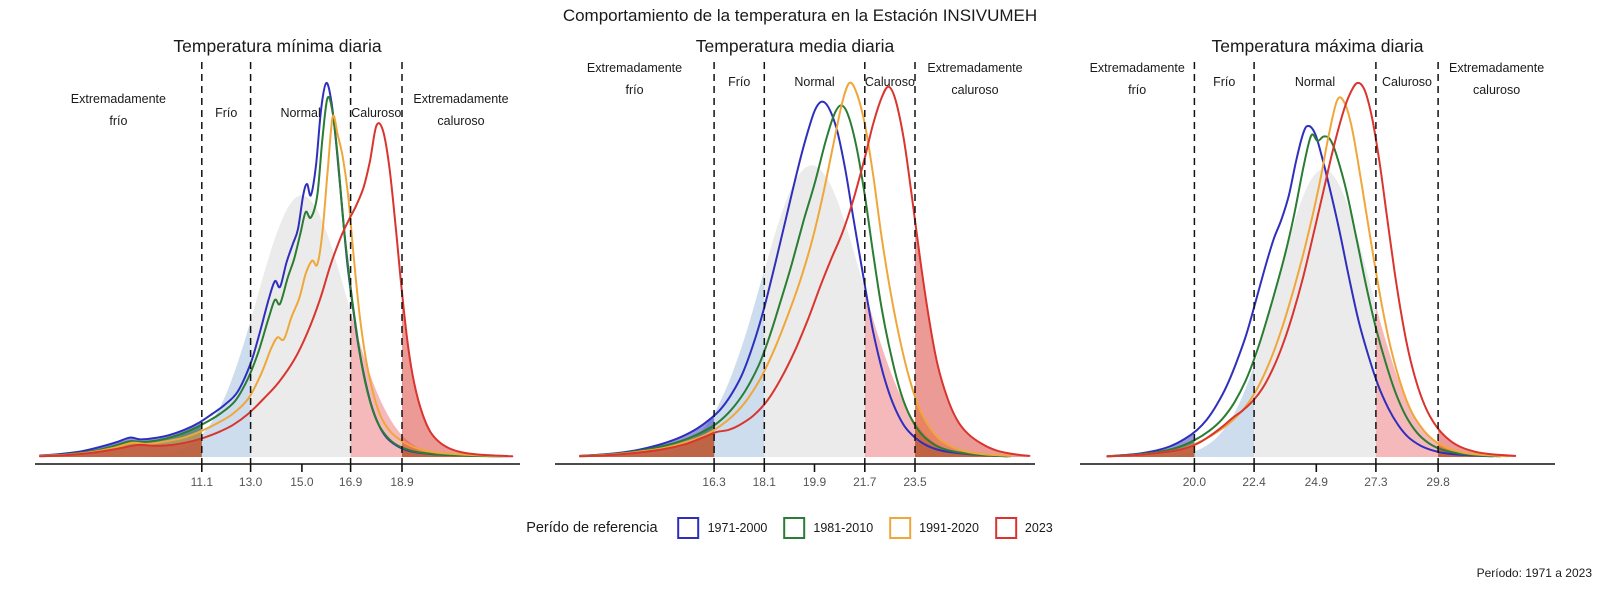 This screenshot has height=600, width=1600. What do you see at coordinates (865, 482) in the screenshot?
I see `tick-label: 21.7` at bounding box center [865, 482].